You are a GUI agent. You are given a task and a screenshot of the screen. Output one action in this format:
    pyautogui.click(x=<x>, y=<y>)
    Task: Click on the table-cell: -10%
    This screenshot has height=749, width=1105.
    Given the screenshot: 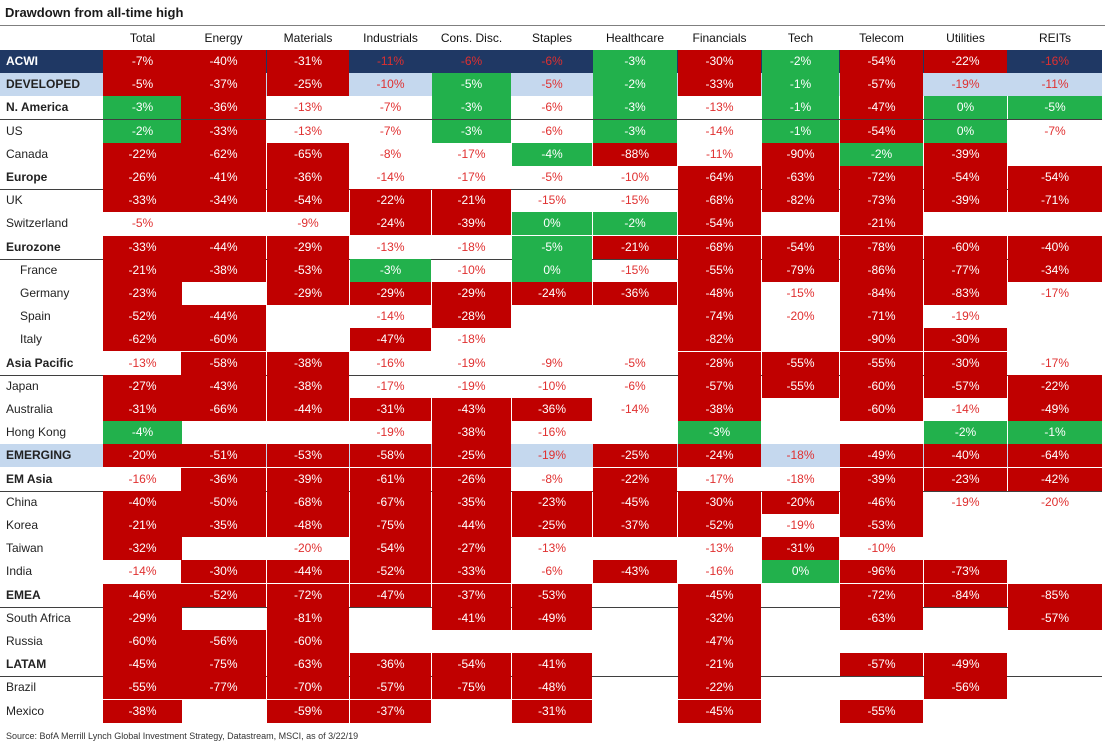 What is the action you would take?
    pyautogui.click(x=634, y=177)
    